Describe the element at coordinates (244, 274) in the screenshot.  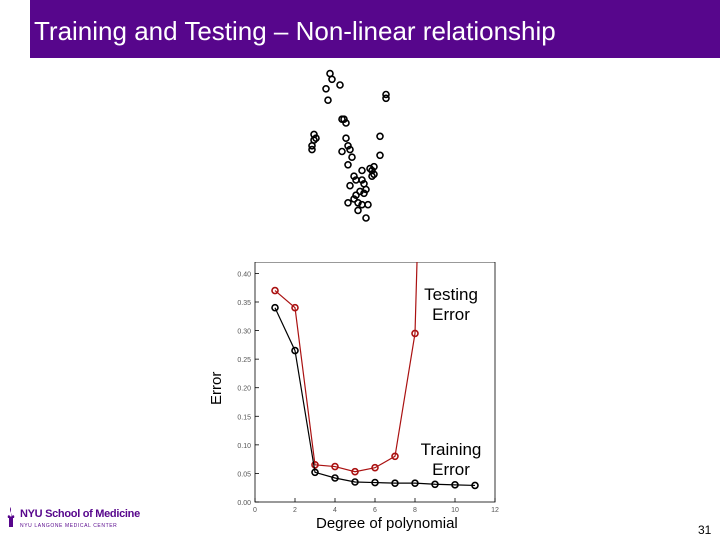
I see `y-tick-label-8: 0.40` at that location.